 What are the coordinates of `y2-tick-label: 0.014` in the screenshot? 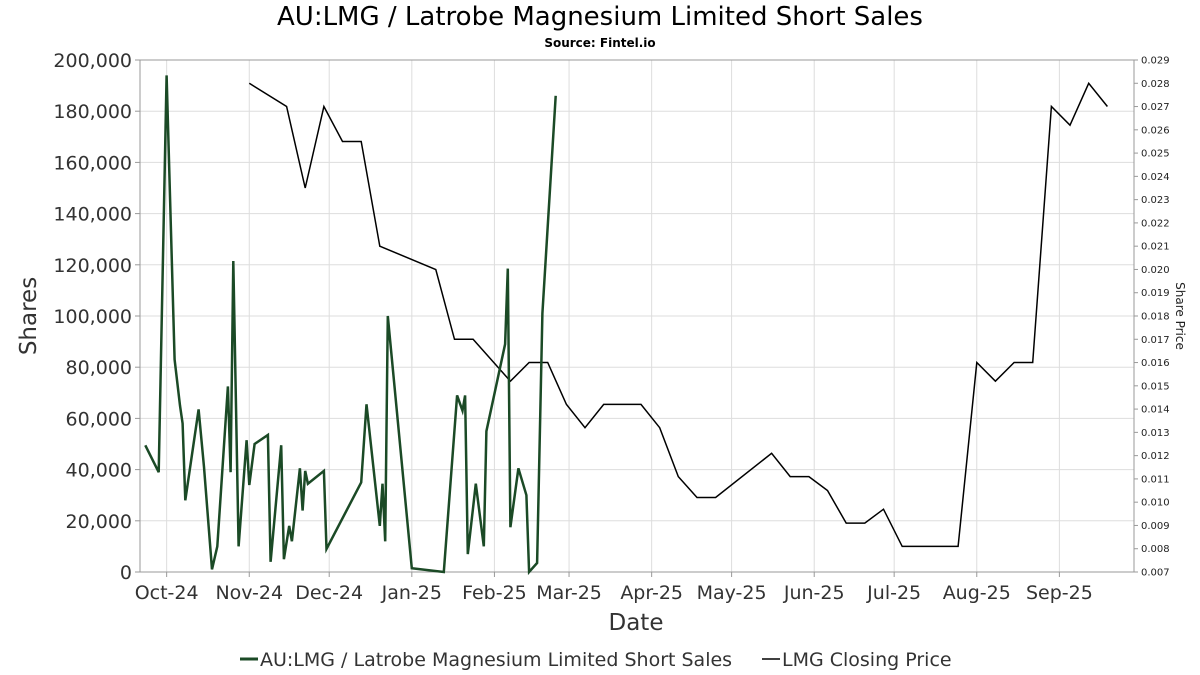 It's located at (1155, 410).